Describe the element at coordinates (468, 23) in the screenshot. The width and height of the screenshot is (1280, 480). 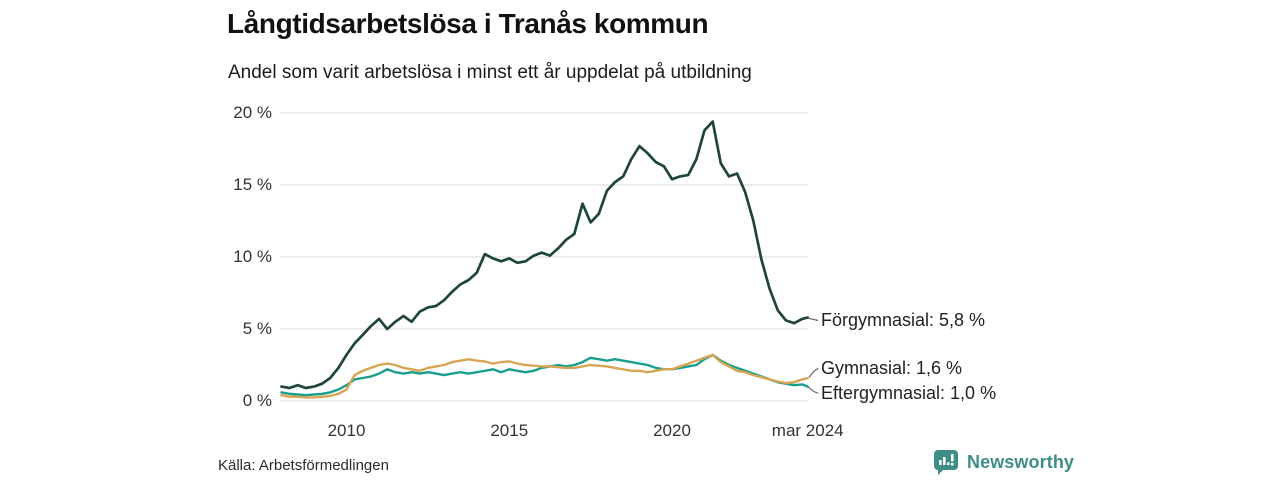
I see `page-title: Långtidsarbetslösa i Tranås kommun` at that location.